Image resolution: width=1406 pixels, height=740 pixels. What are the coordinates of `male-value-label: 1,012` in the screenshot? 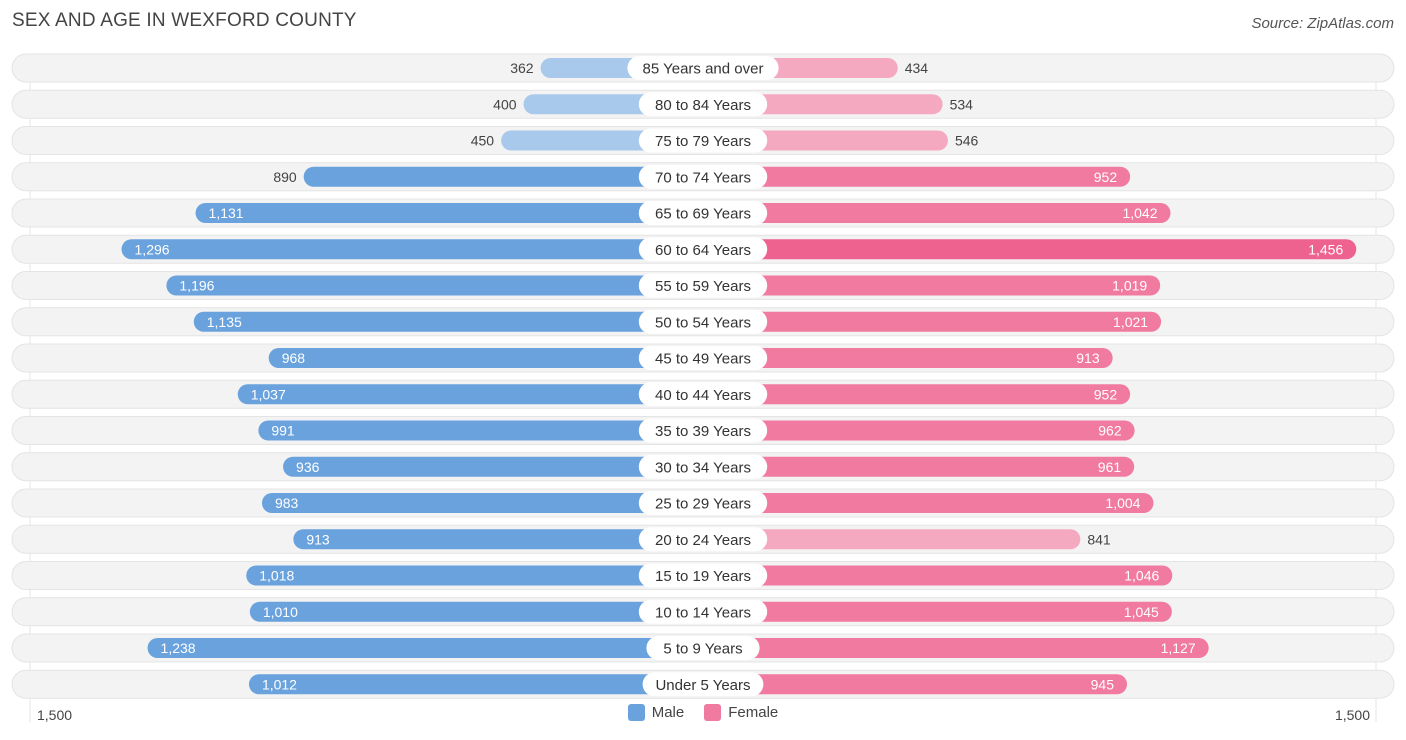 It's located at (279, 684).